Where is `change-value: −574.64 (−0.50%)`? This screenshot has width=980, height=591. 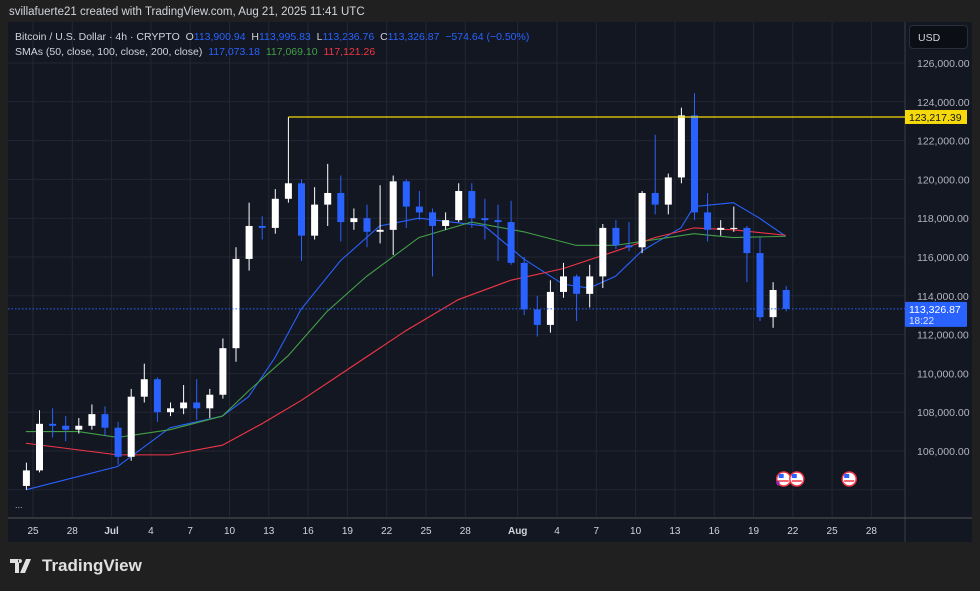 change-value: −574.64 (−0.50%) is located at coordinates (487, 37).